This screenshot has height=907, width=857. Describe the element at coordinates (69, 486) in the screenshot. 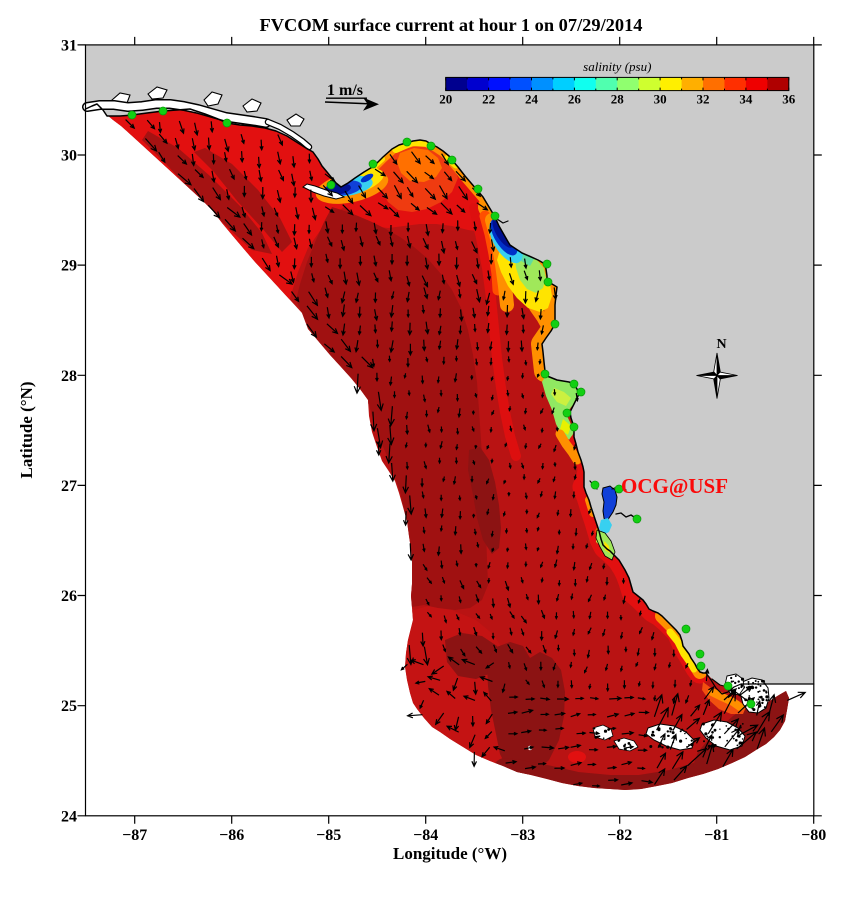

I see `svg-text: 27` at that location.